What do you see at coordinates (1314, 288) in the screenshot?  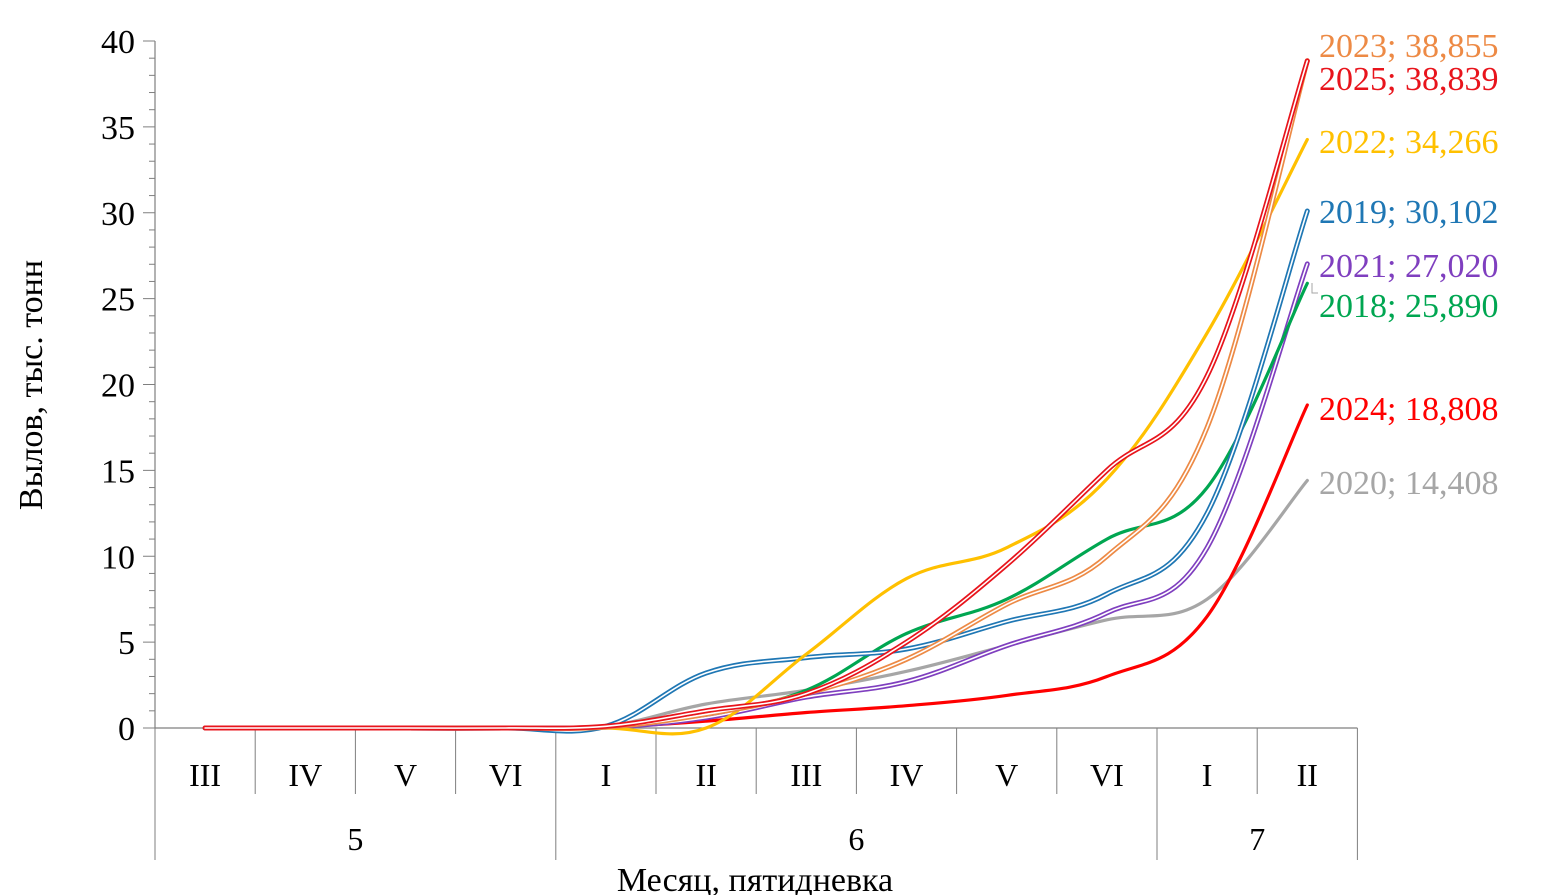 I see `label-leader-line` at bounding box center [1314, 288].